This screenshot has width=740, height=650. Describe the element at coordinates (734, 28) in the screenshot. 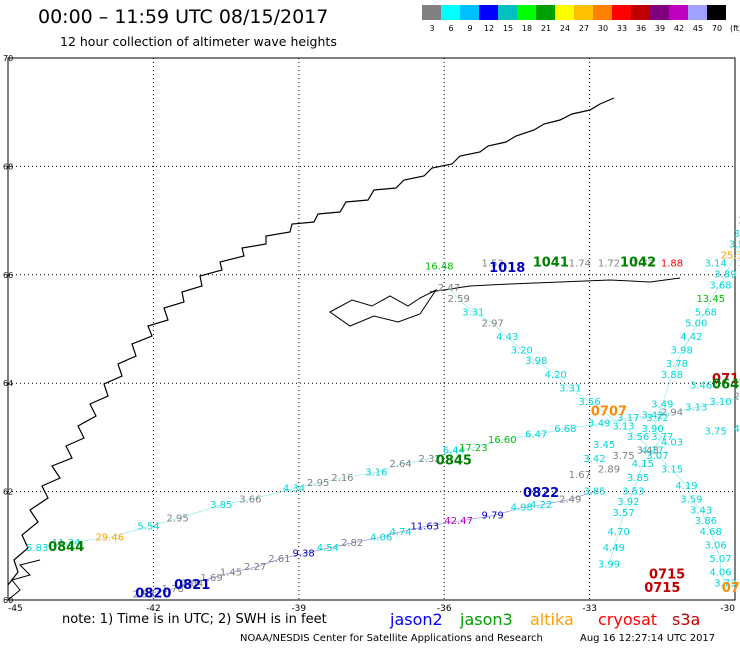

I see `legend-label: (ft)` at that location.